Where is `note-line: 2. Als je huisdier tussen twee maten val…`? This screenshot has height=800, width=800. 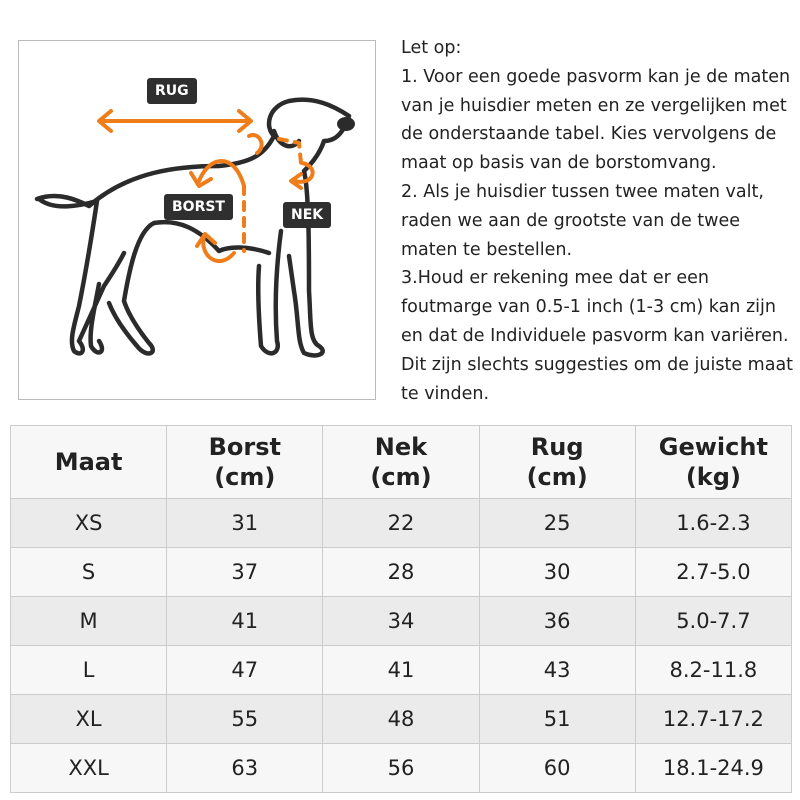
note-line: 2. Als je huisdier tussen twee maten val… is located at coordinates (582, 191).